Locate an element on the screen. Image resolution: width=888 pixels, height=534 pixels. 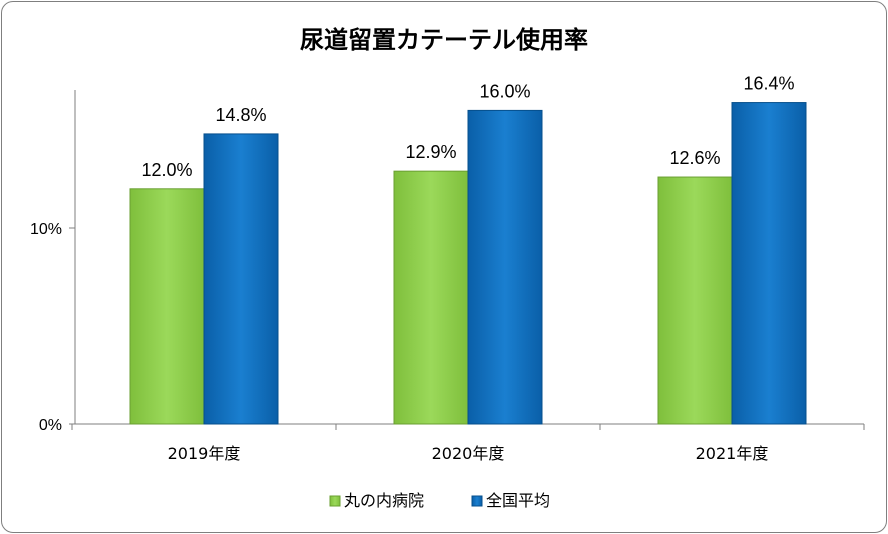
x-category-label: 2019年度 is located at coordinates (204, 453).